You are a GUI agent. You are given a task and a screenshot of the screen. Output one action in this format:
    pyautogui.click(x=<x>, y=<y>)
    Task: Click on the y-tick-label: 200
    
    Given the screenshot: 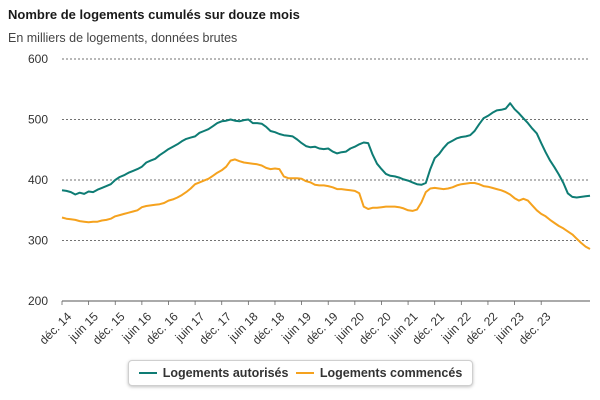 What is the action you would take?
    pyautogui.click(x=38, y=301)
    